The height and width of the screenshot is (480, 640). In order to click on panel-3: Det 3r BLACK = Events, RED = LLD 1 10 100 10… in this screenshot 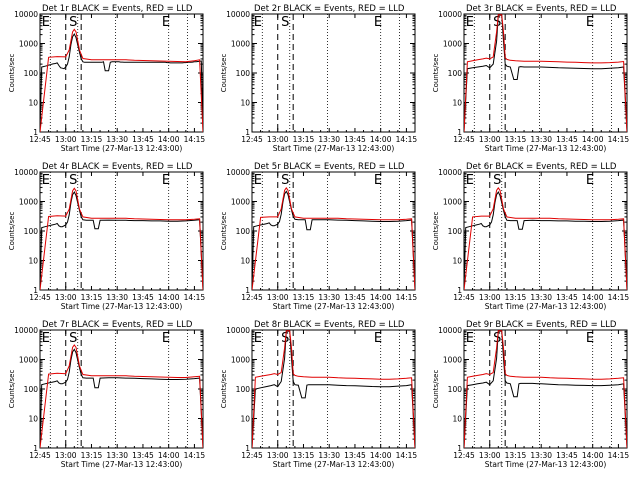, I will do `click(530, 78)`.